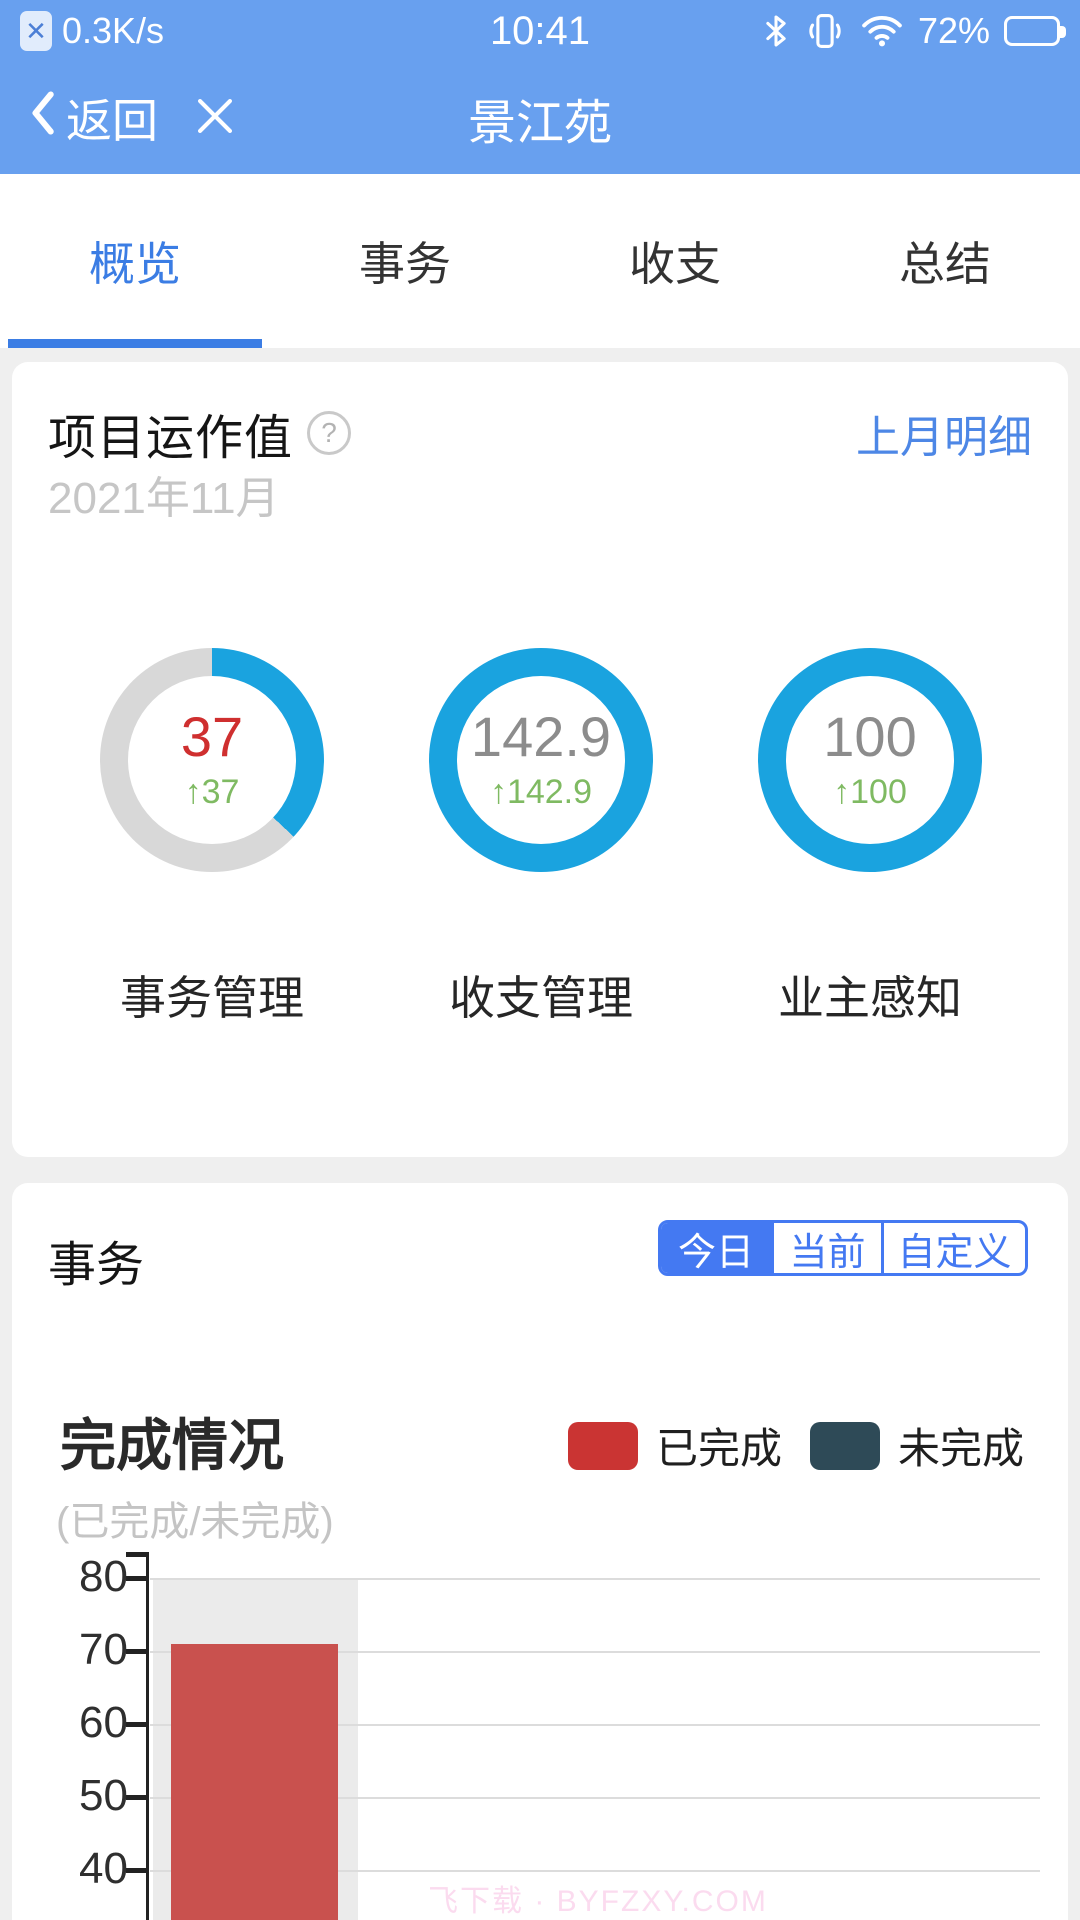 Image resolution: width=1080 pixels, height=1920 pixels. What do you see at coordinates (541, 737) in the screenshot?
I see `gauge-value: 142.9` at bounding box center [541, 737].